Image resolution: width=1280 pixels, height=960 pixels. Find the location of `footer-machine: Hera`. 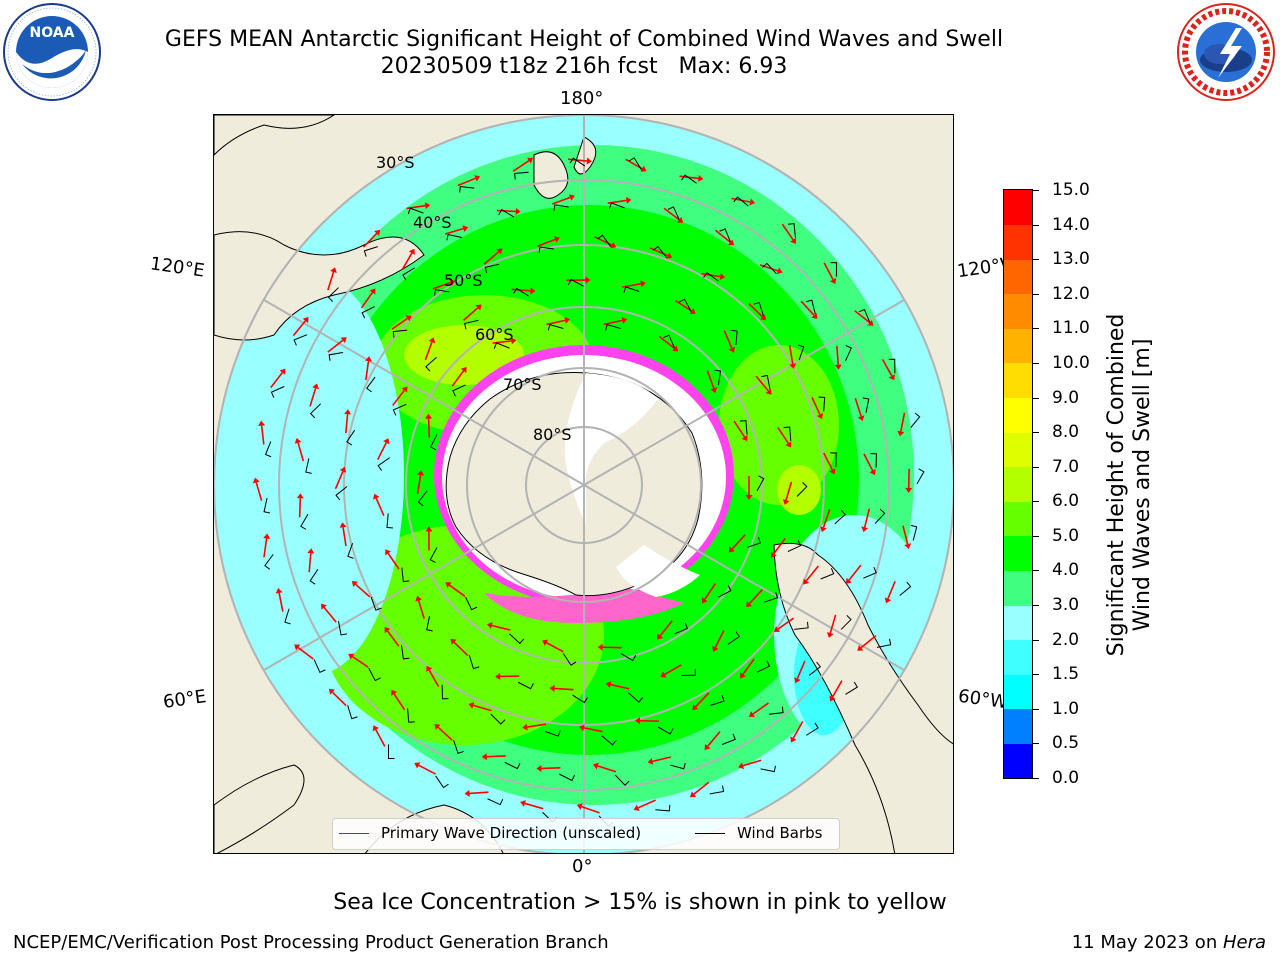

footer-machine: Hera is located at coordinates (1244, 942).